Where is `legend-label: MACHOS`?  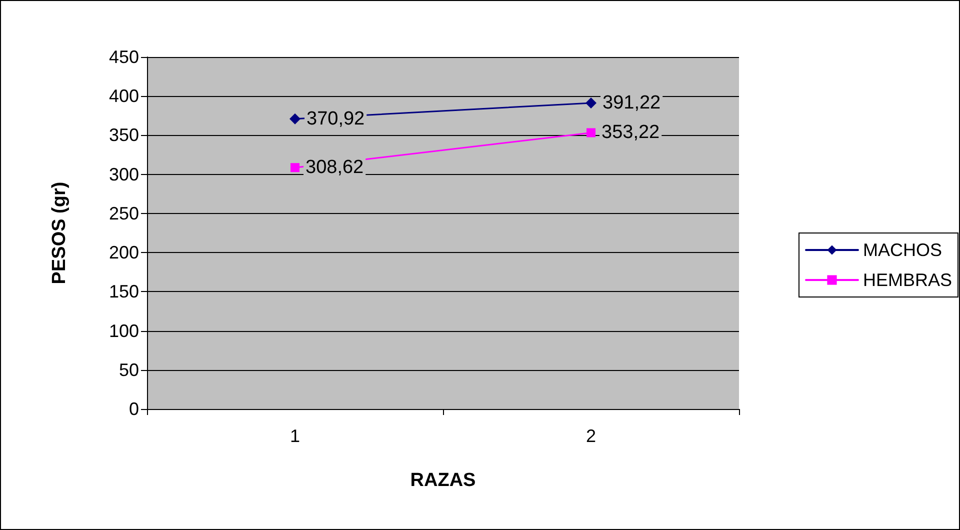
legend-label: MACHOS is located at coordinates (902, 250).